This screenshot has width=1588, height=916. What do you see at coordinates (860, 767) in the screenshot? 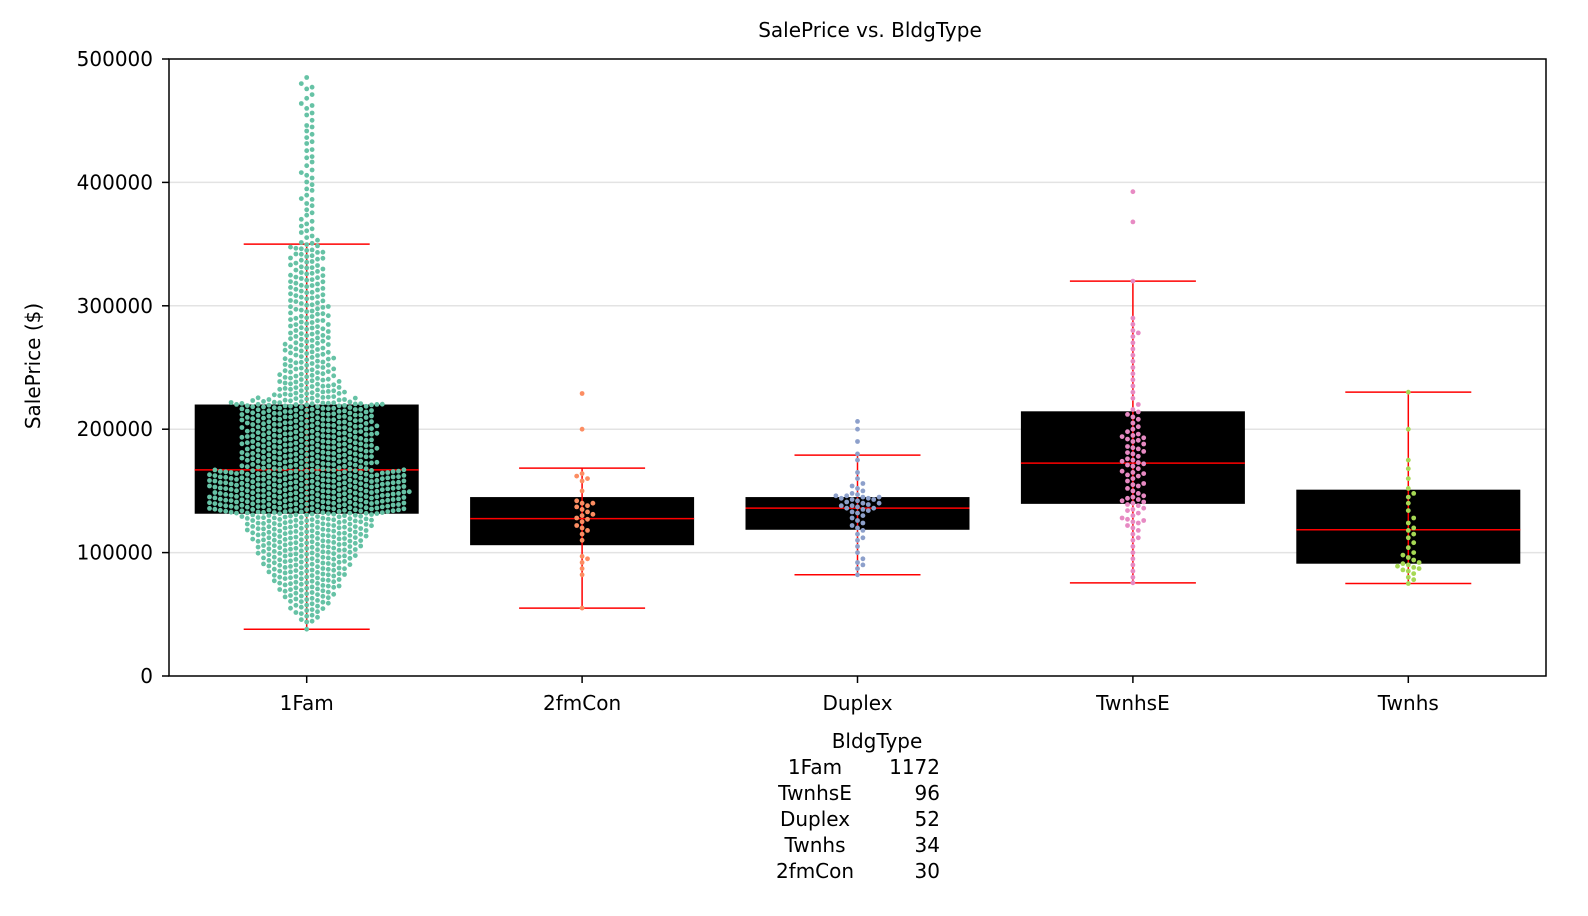
I see `counts-table-row: 1Fam 1172` at bounding box center [860, 767].